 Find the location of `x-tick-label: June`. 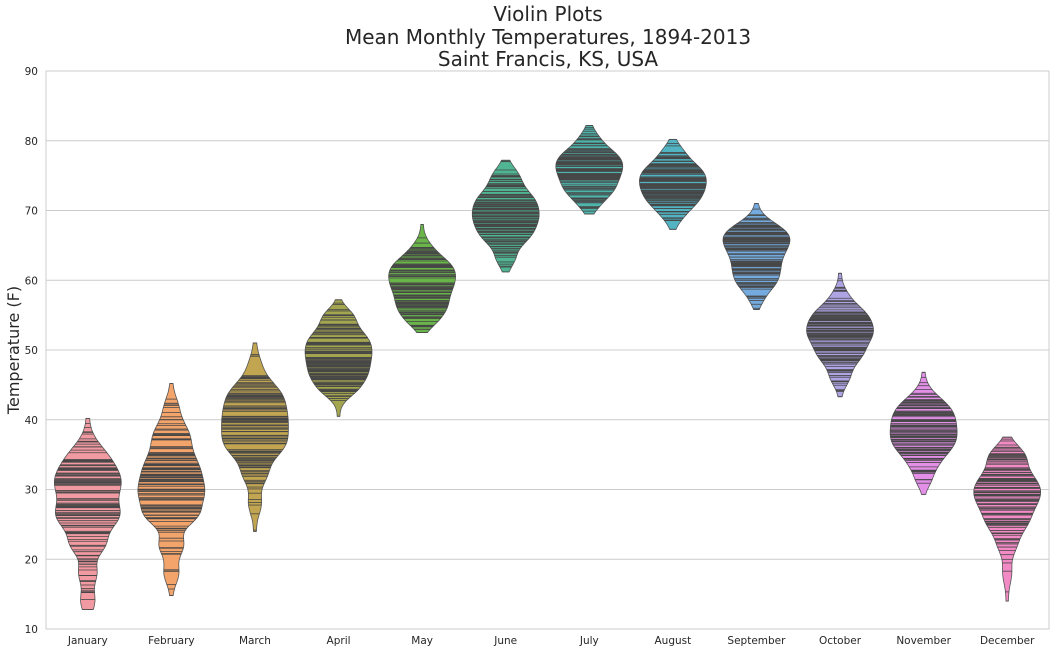

x-tick-label: June is located at coordinates (505, 641).